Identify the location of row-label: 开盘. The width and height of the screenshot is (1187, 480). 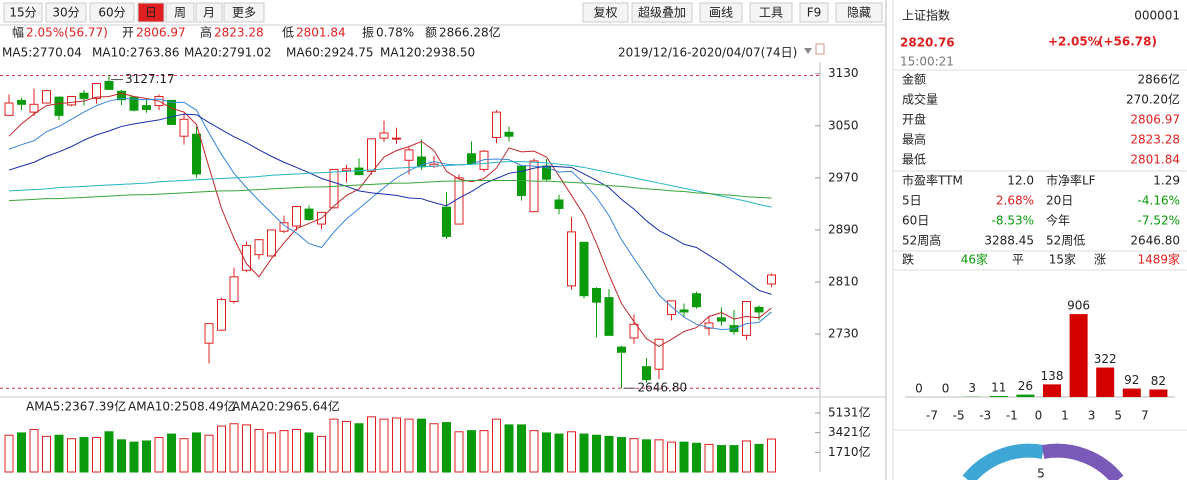
(914, 119).